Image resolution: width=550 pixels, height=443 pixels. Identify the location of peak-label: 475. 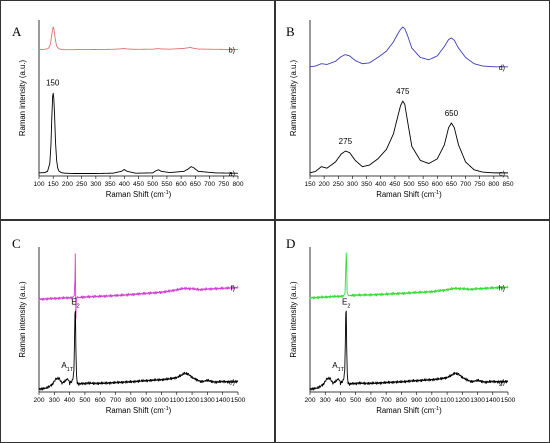
(403, 91).